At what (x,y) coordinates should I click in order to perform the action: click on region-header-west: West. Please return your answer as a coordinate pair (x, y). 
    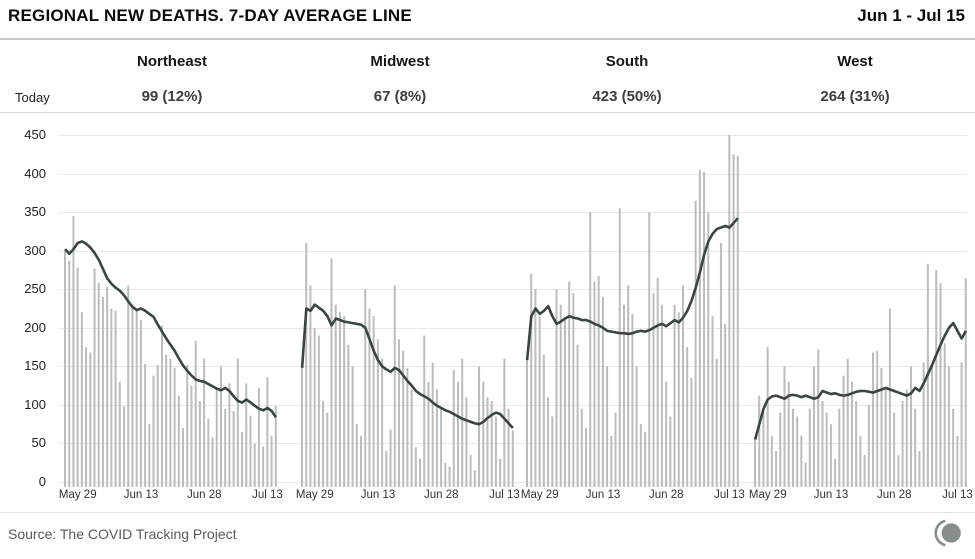
    Looking at the image, I should click on (855, 61).